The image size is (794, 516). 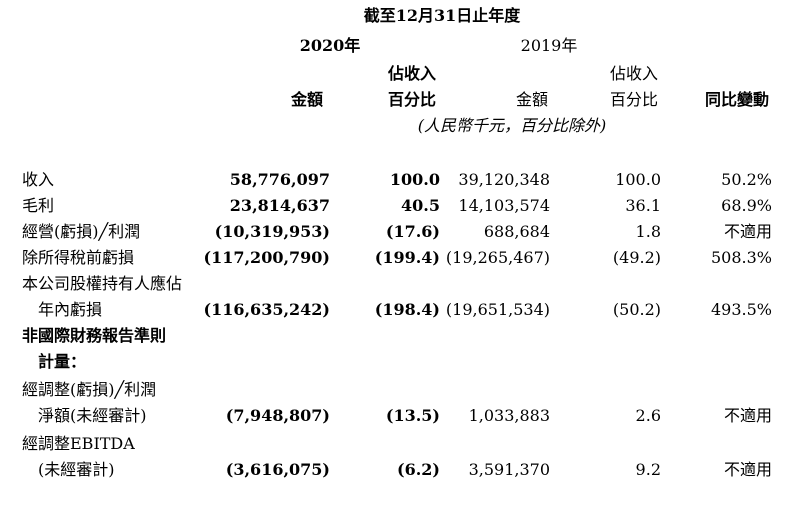 I want to click on pct-2020-header-line2: 百分比, so click(x=412, y=99).